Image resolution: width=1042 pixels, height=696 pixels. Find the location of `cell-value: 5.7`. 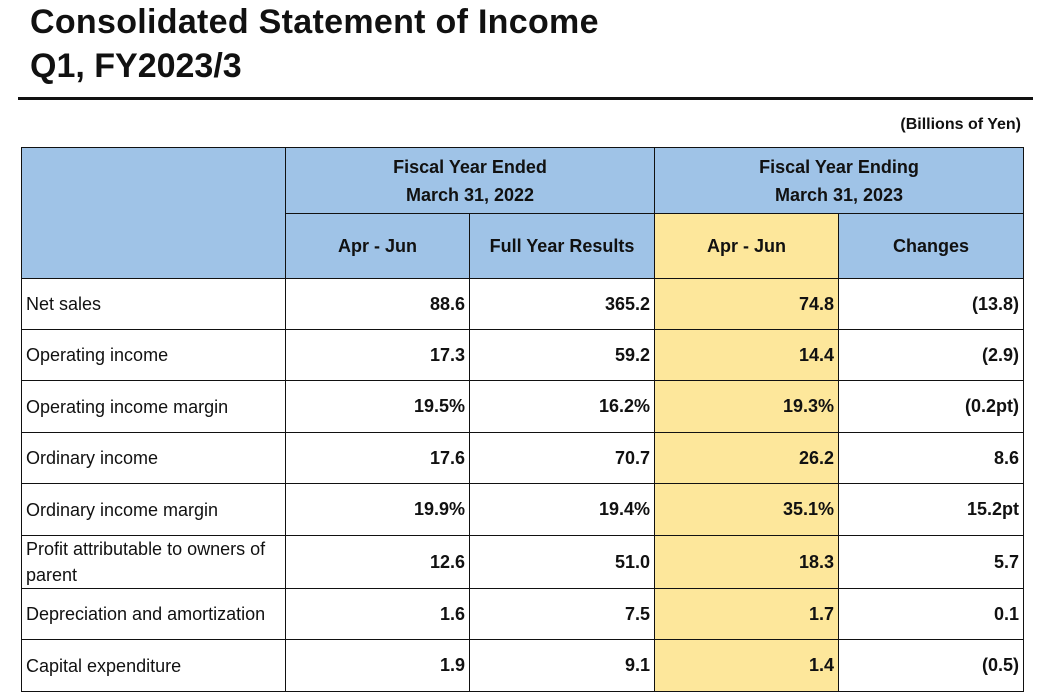

cell-value: 5.7 is located at coordinates (931, 562).